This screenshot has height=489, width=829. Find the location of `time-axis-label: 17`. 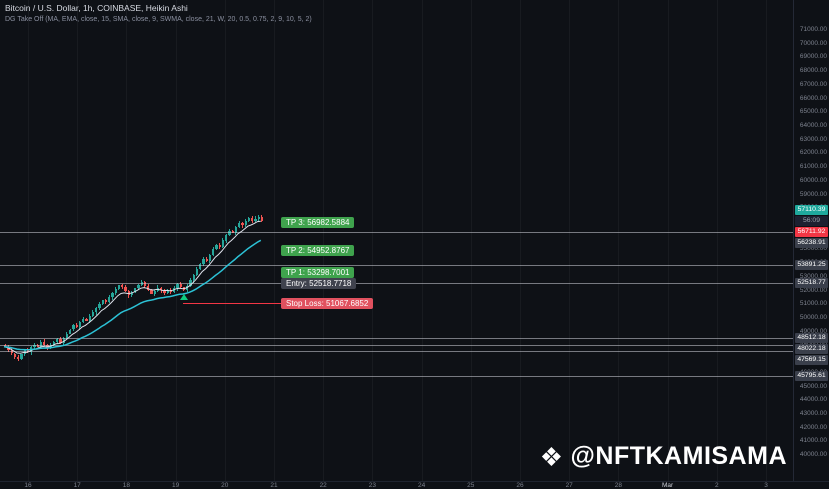

time-axis-label: 17 is located at coordinates (77, 485).